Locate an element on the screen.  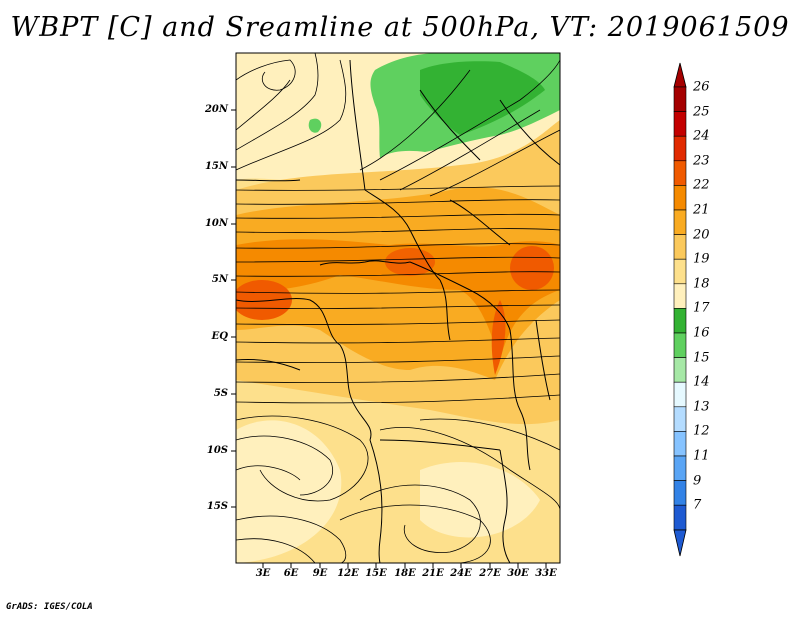
colorbar-bottom-arrow is located at coordinates (680, 543).